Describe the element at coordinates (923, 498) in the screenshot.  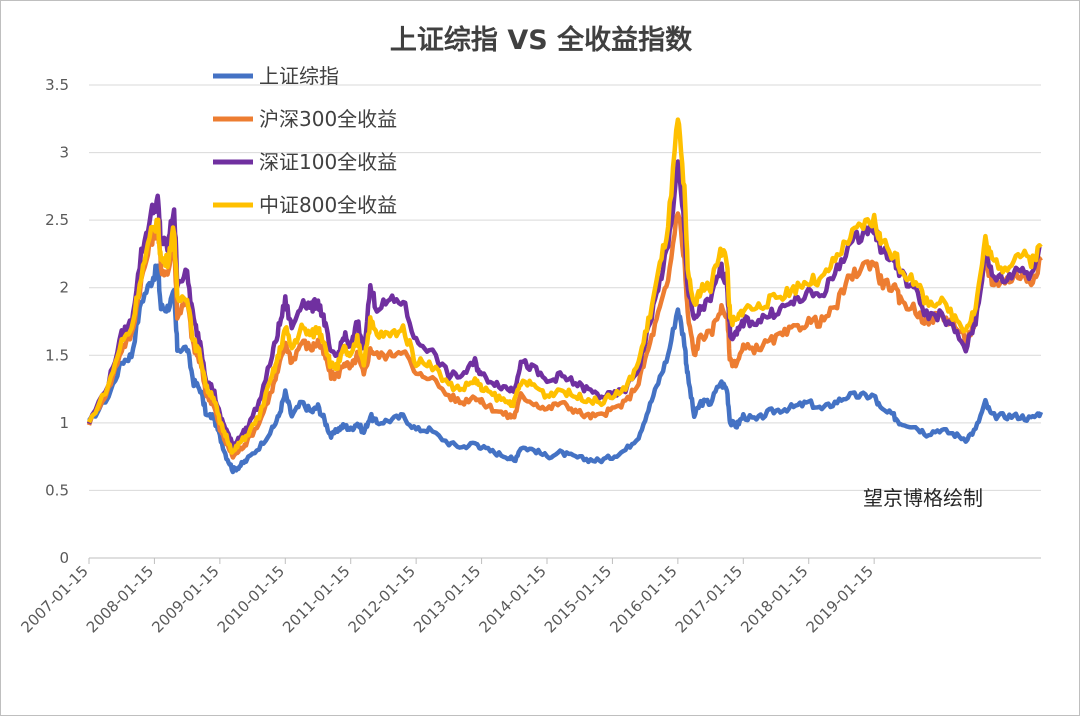
I see `chart-annotation: 望京博格绘制` at that location.